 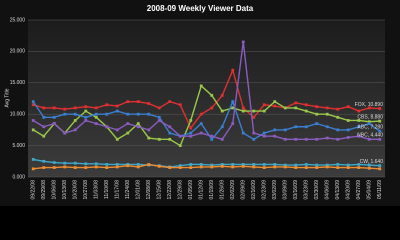 What do you see at coordinates (254, 190) in the screenshot?
I see `x-tick-label: 02/16/09` at bounding box center [254, 190].